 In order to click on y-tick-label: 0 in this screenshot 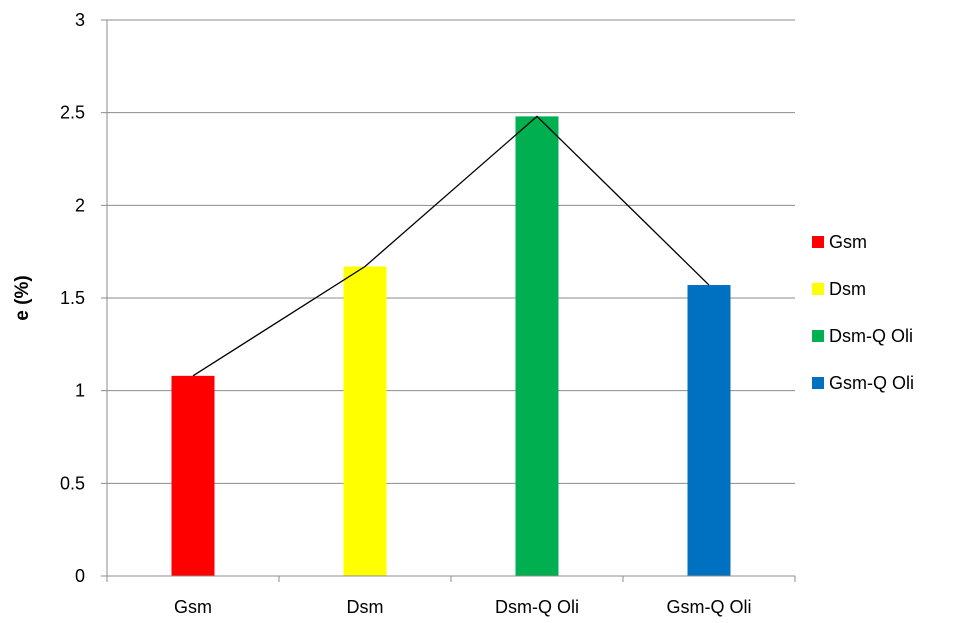, I will do `click(80, 576)`.